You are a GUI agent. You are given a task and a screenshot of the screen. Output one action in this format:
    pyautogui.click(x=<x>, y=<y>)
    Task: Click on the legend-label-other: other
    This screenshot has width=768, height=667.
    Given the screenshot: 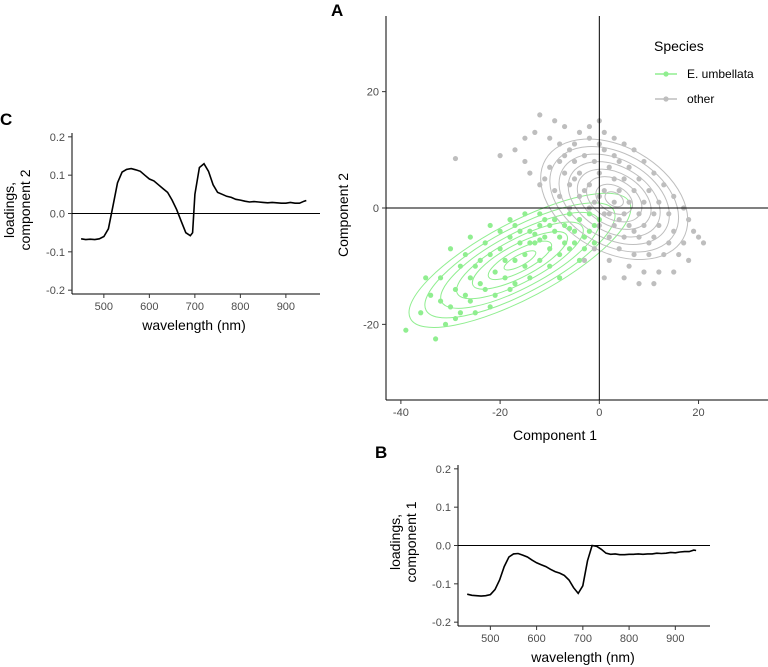 What is the action you would take?
    pyautogui.click(x=700, y=99)
    